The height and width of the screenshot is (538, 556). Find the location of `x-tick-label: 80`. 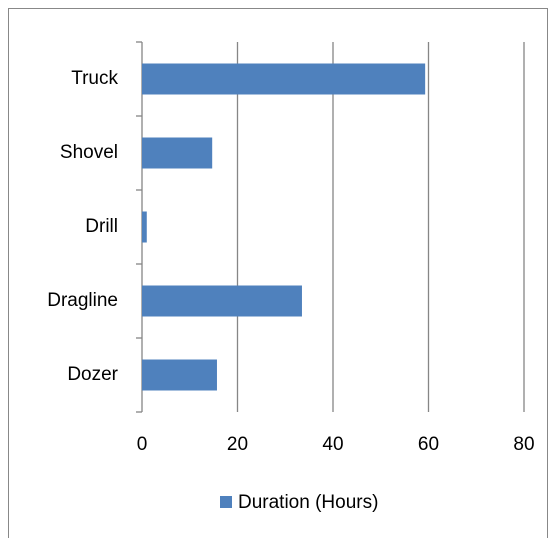

x-tick-label: 80 is located at coordinates (523, 444).